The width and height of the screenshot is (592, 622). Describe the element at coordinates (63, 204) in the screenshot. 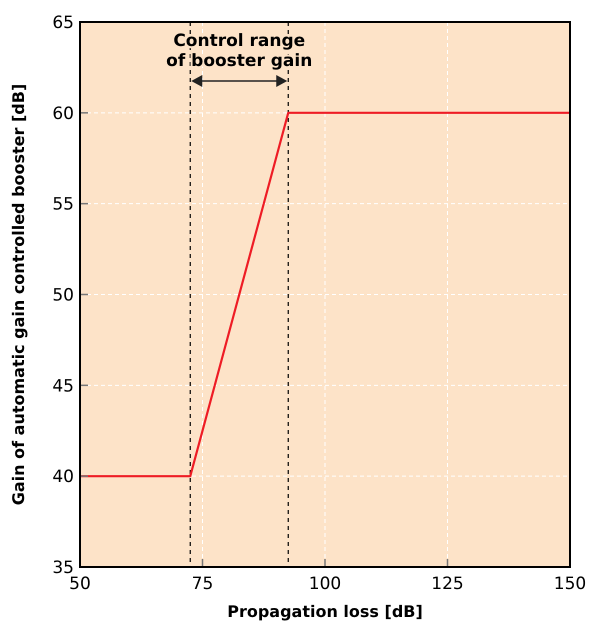

I see `y-tick-label: 55` at that location.